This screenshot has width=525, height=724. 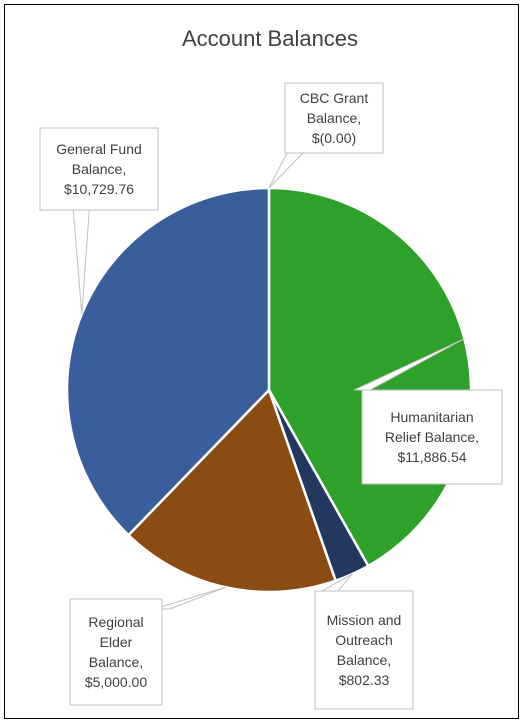 What do you see at coordinates (99, 149) in the screenshot?
I see `data-label-line: General Fund` at bounding box center [99, 149].